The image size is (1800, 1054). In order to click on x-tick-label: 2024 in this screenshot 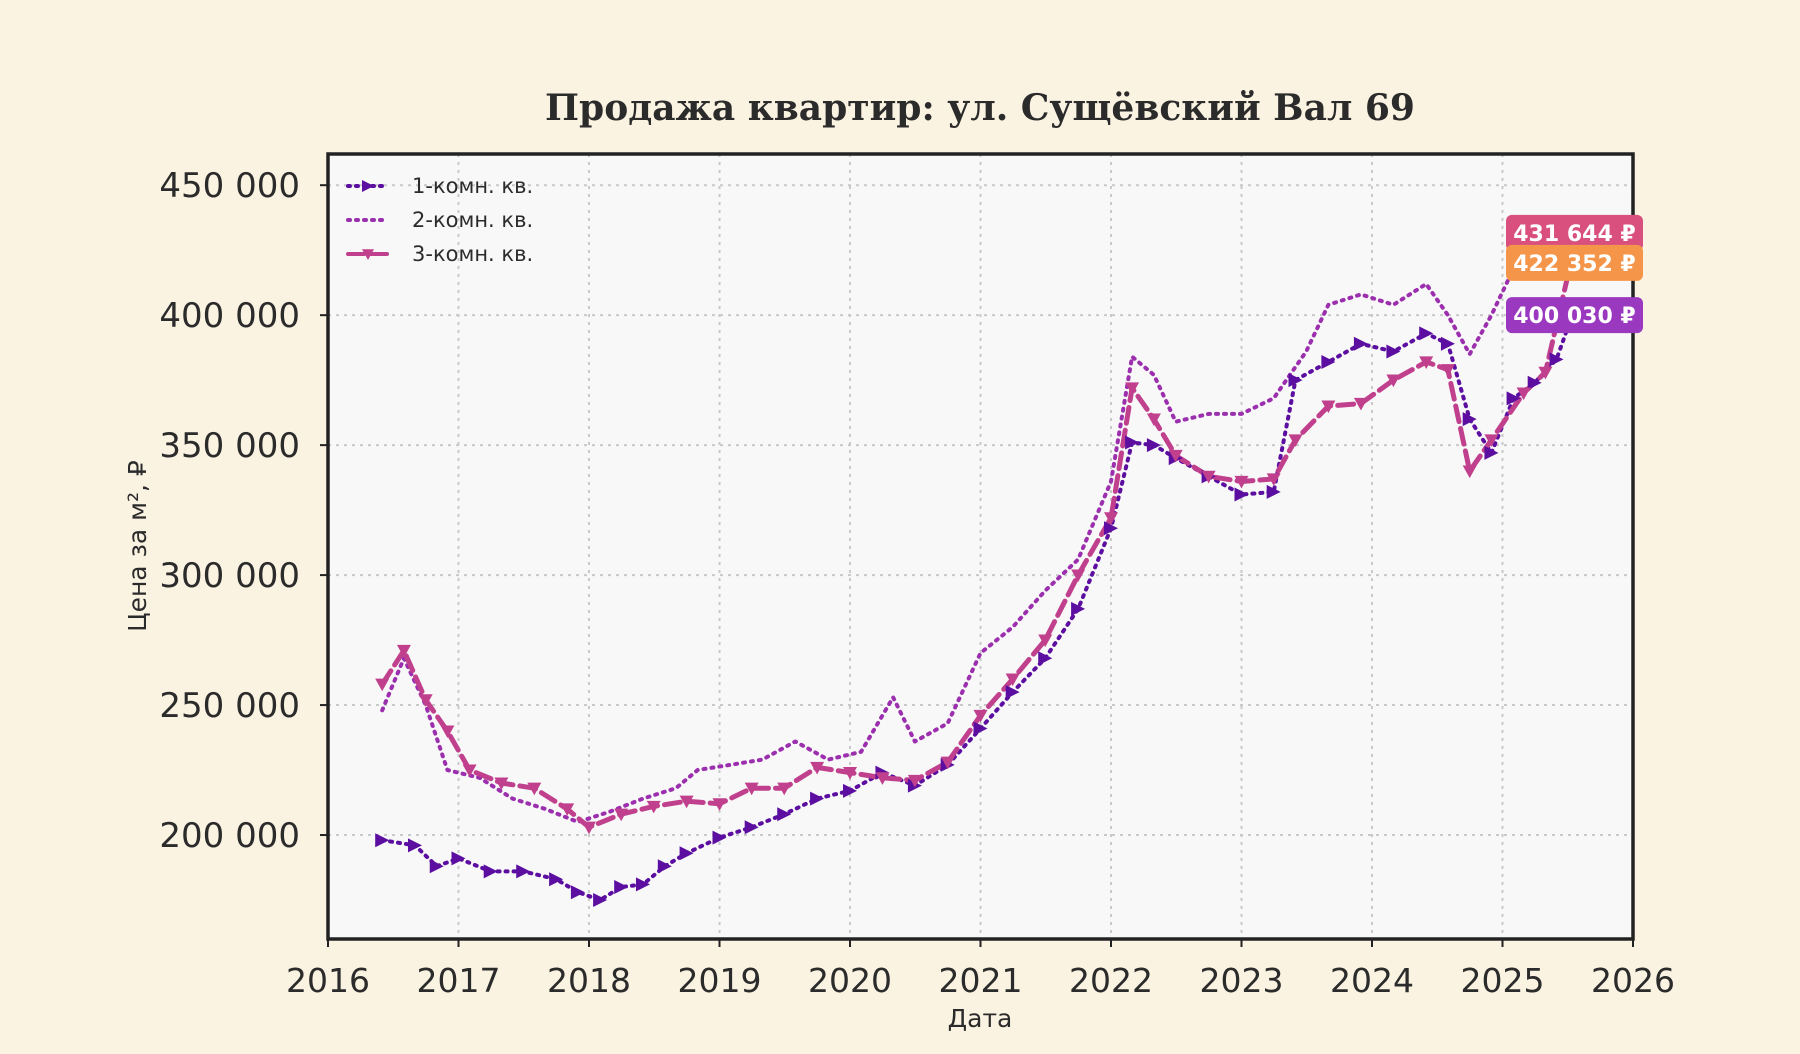, I will do `click(1372, 980)`.